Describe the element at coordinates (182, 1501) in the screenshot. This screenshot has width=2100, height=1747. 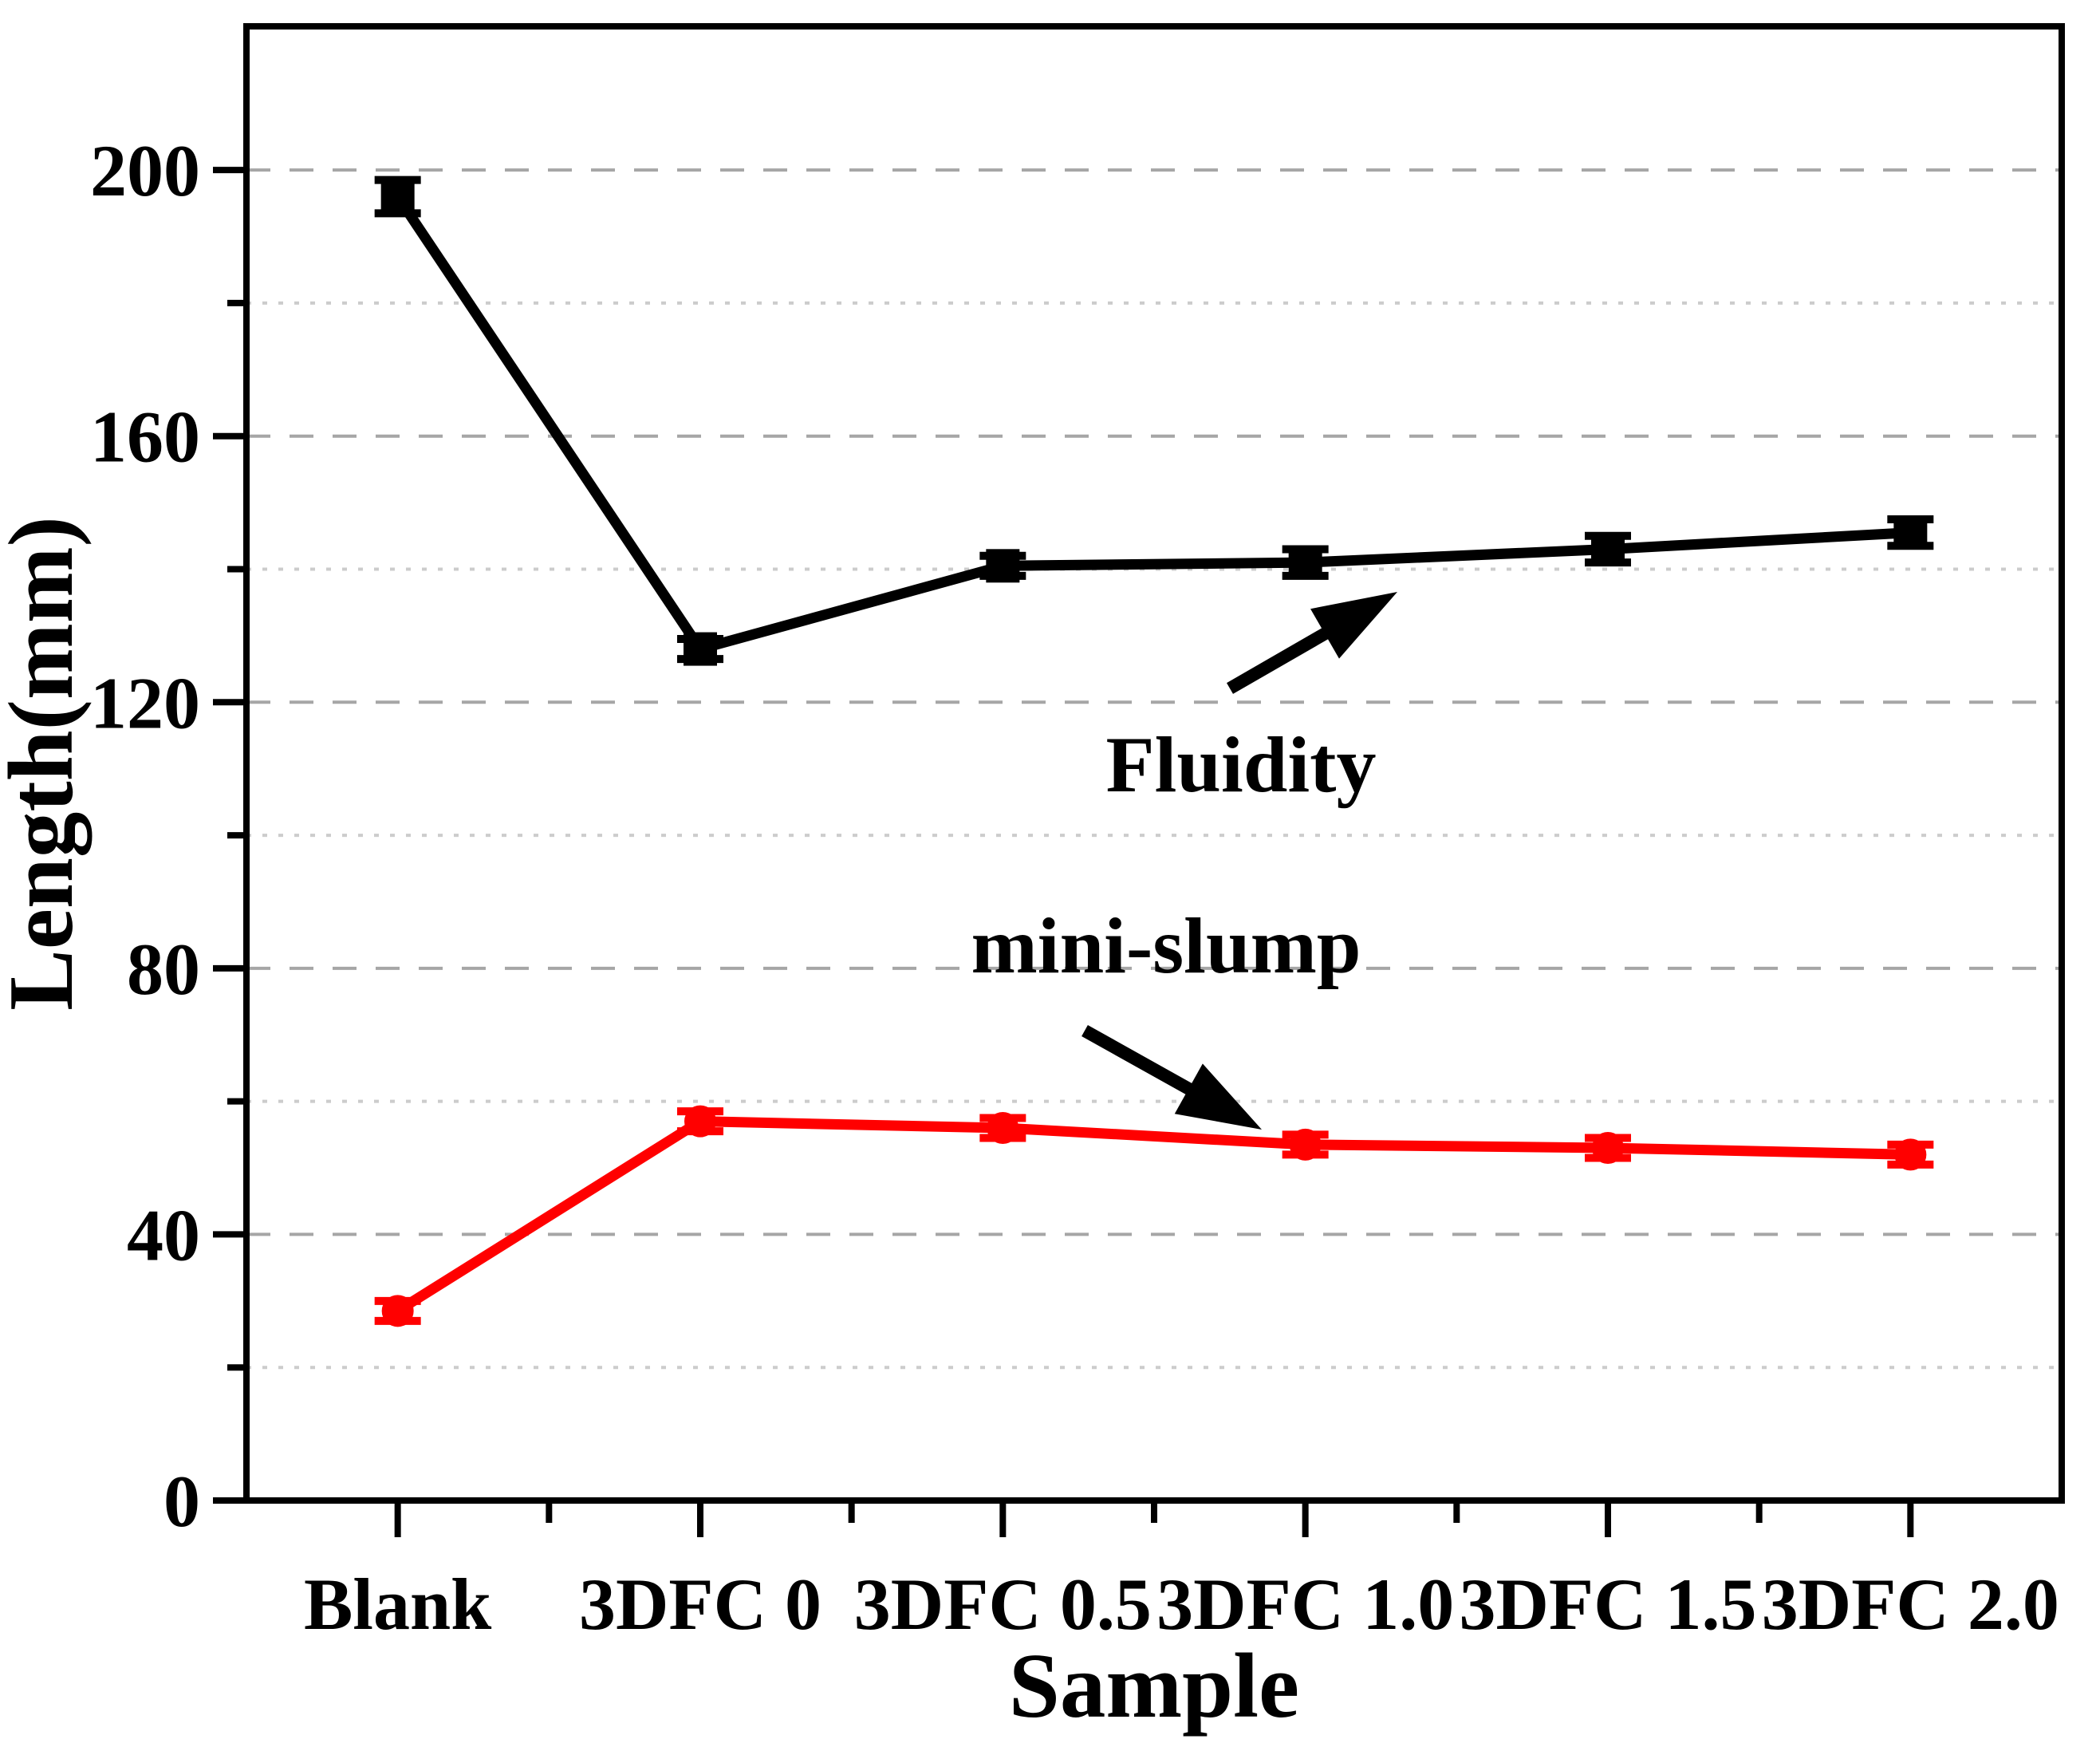
I see `y-tick-label-0: 0` at that location.